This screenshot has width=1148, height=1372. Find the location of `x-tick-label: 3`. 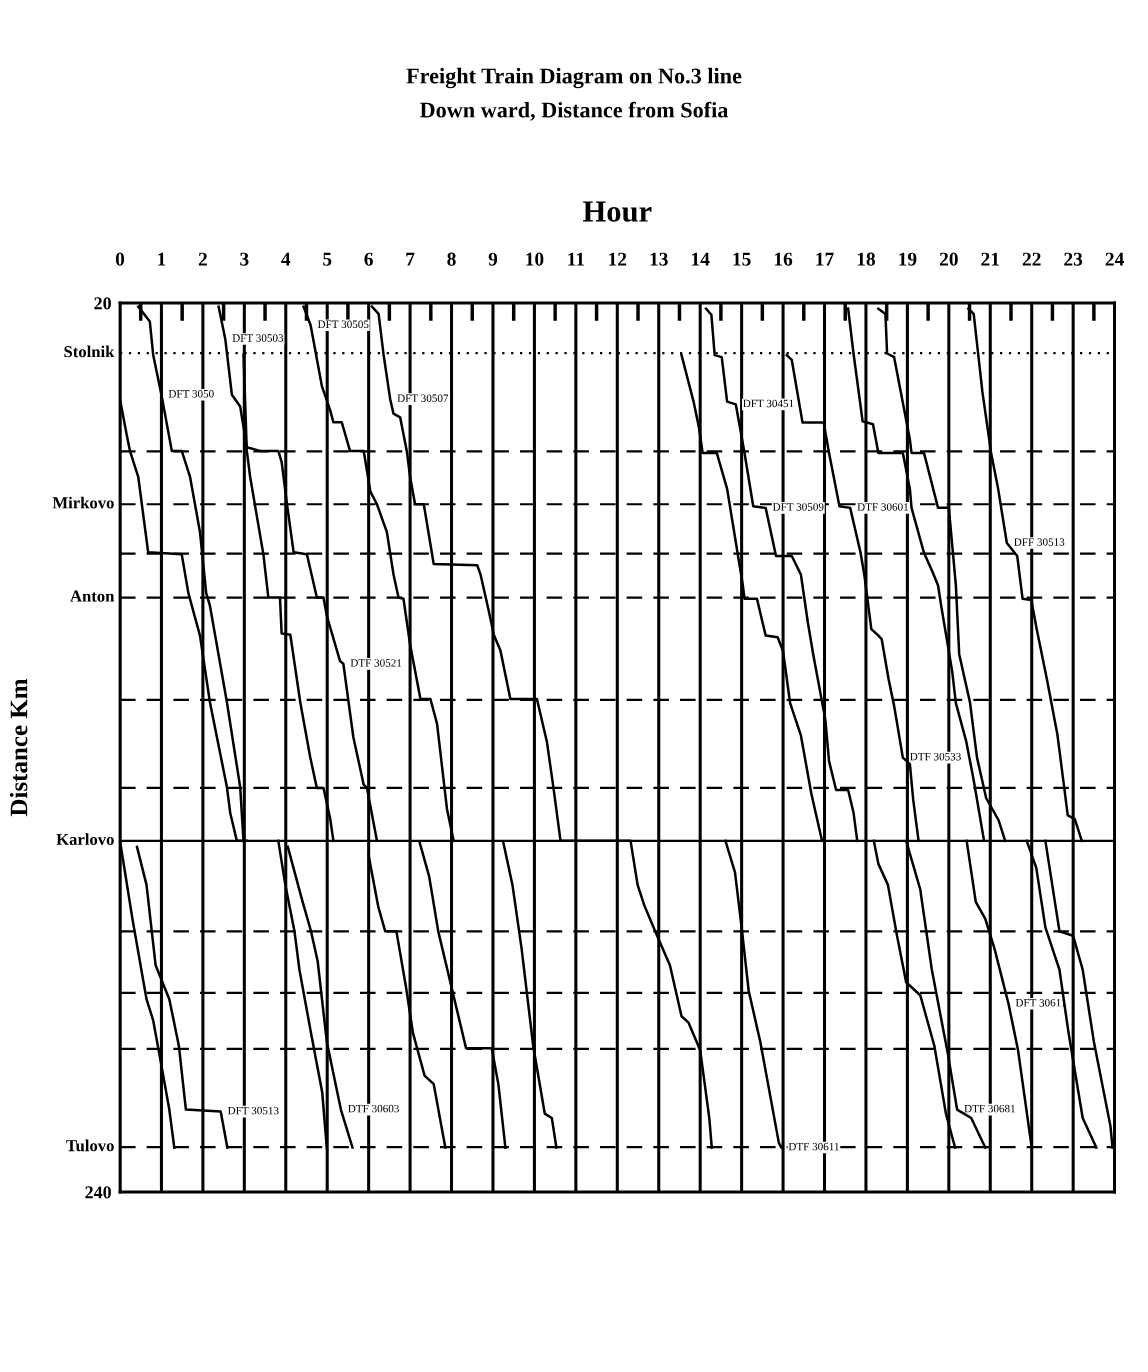

x-tick-label: 3 is located at coordinates (244, 259).